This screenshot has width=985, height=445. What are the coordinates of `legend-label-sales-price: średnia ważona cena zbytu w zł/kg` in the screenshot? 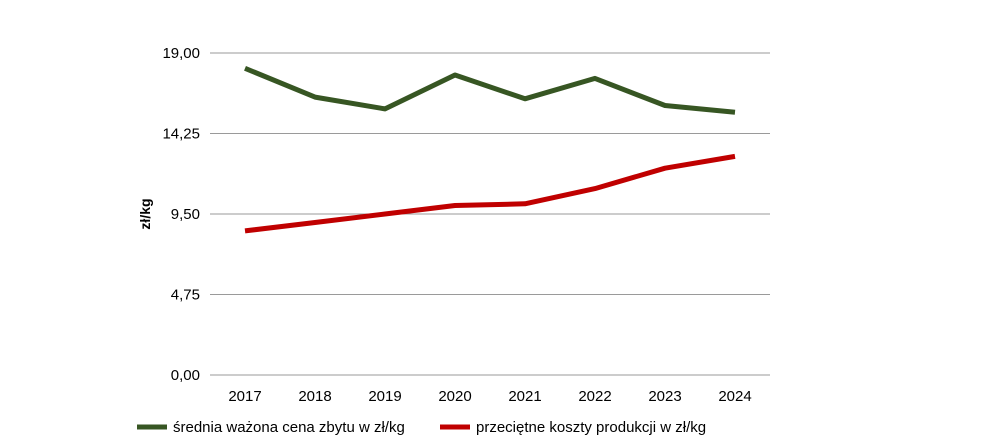 It's located at (289, 427).